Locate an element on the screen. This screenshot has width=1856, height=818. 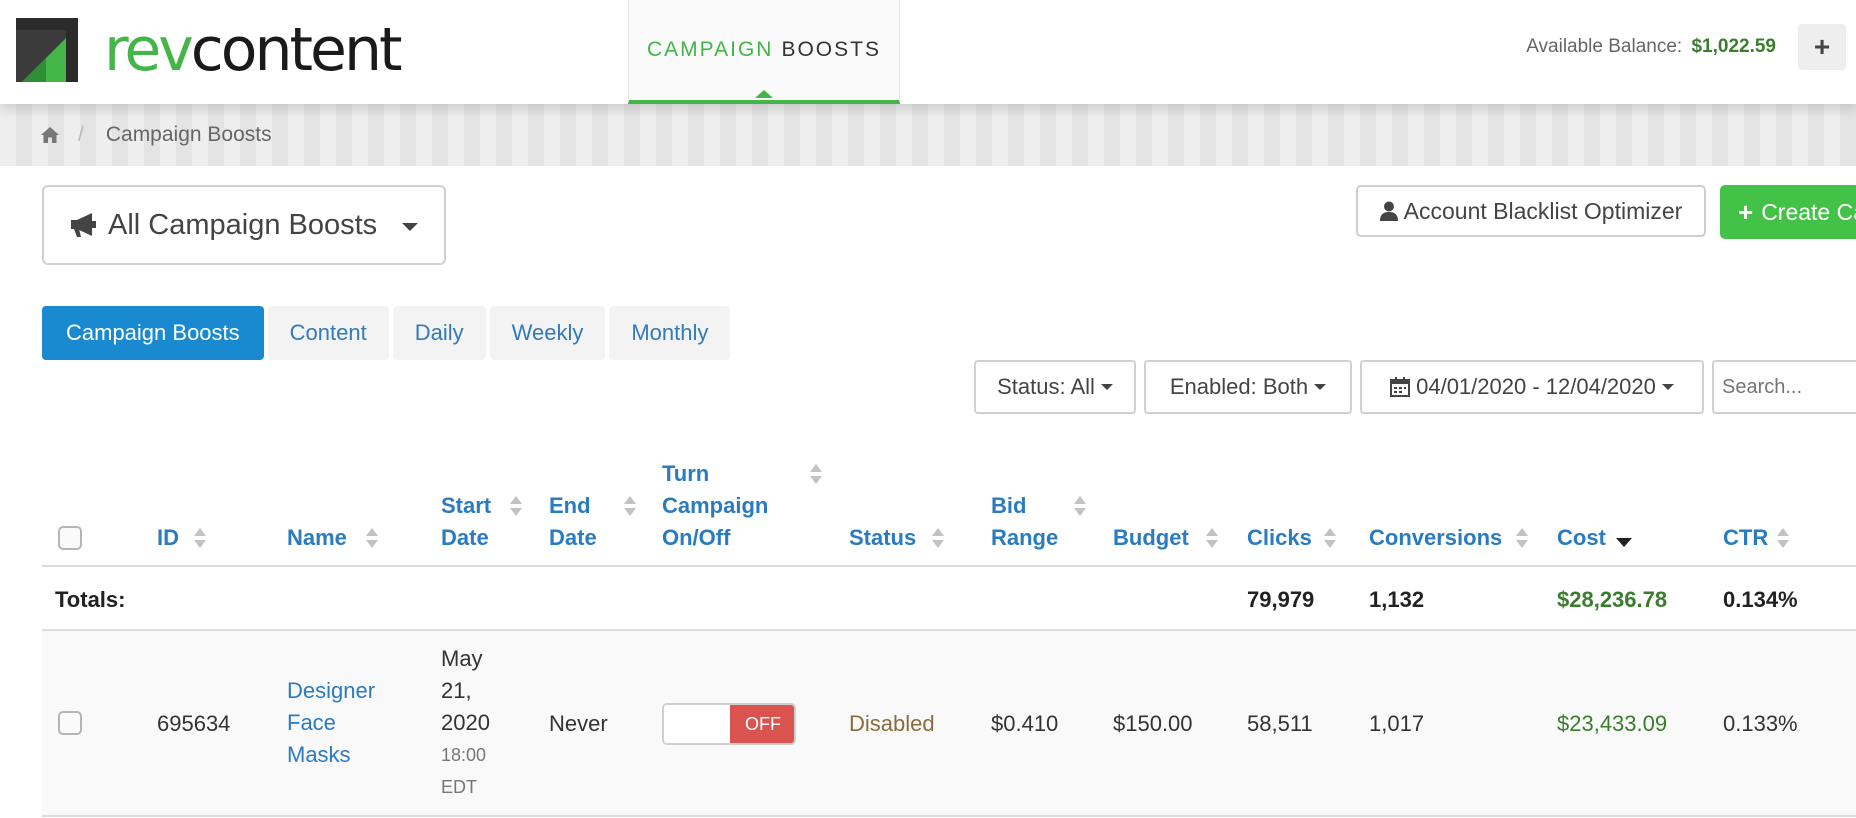
tab-monthly: Monthly is located at coordinates (670, 333).